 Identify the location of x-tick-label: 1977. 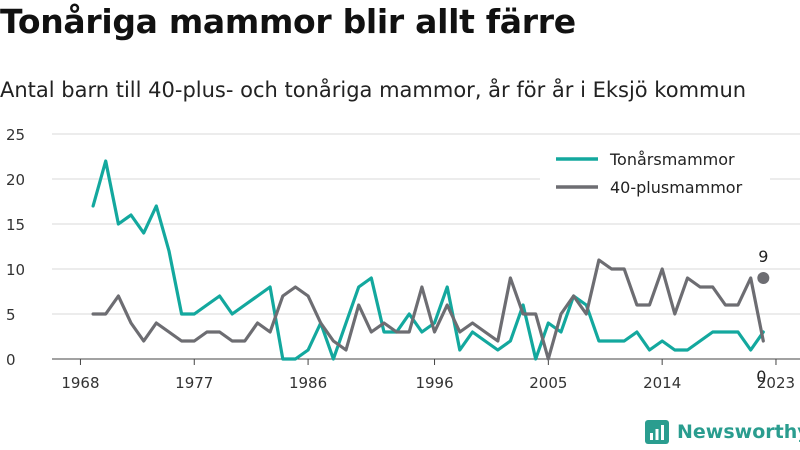
(194, 383).